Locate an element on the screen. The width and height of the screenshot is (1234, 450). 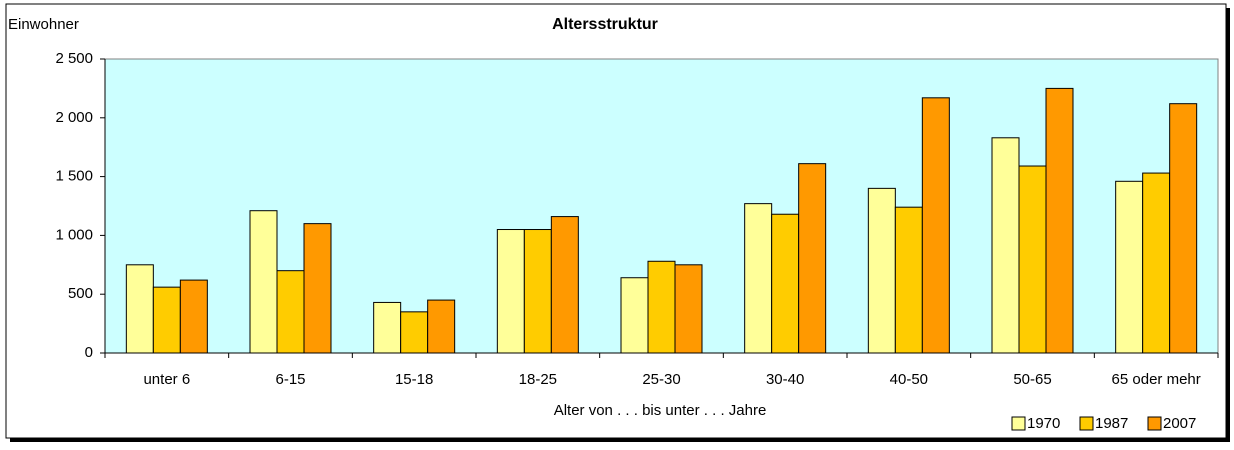
y-axis-label: Einwohner is located at coordinates (43, 24).